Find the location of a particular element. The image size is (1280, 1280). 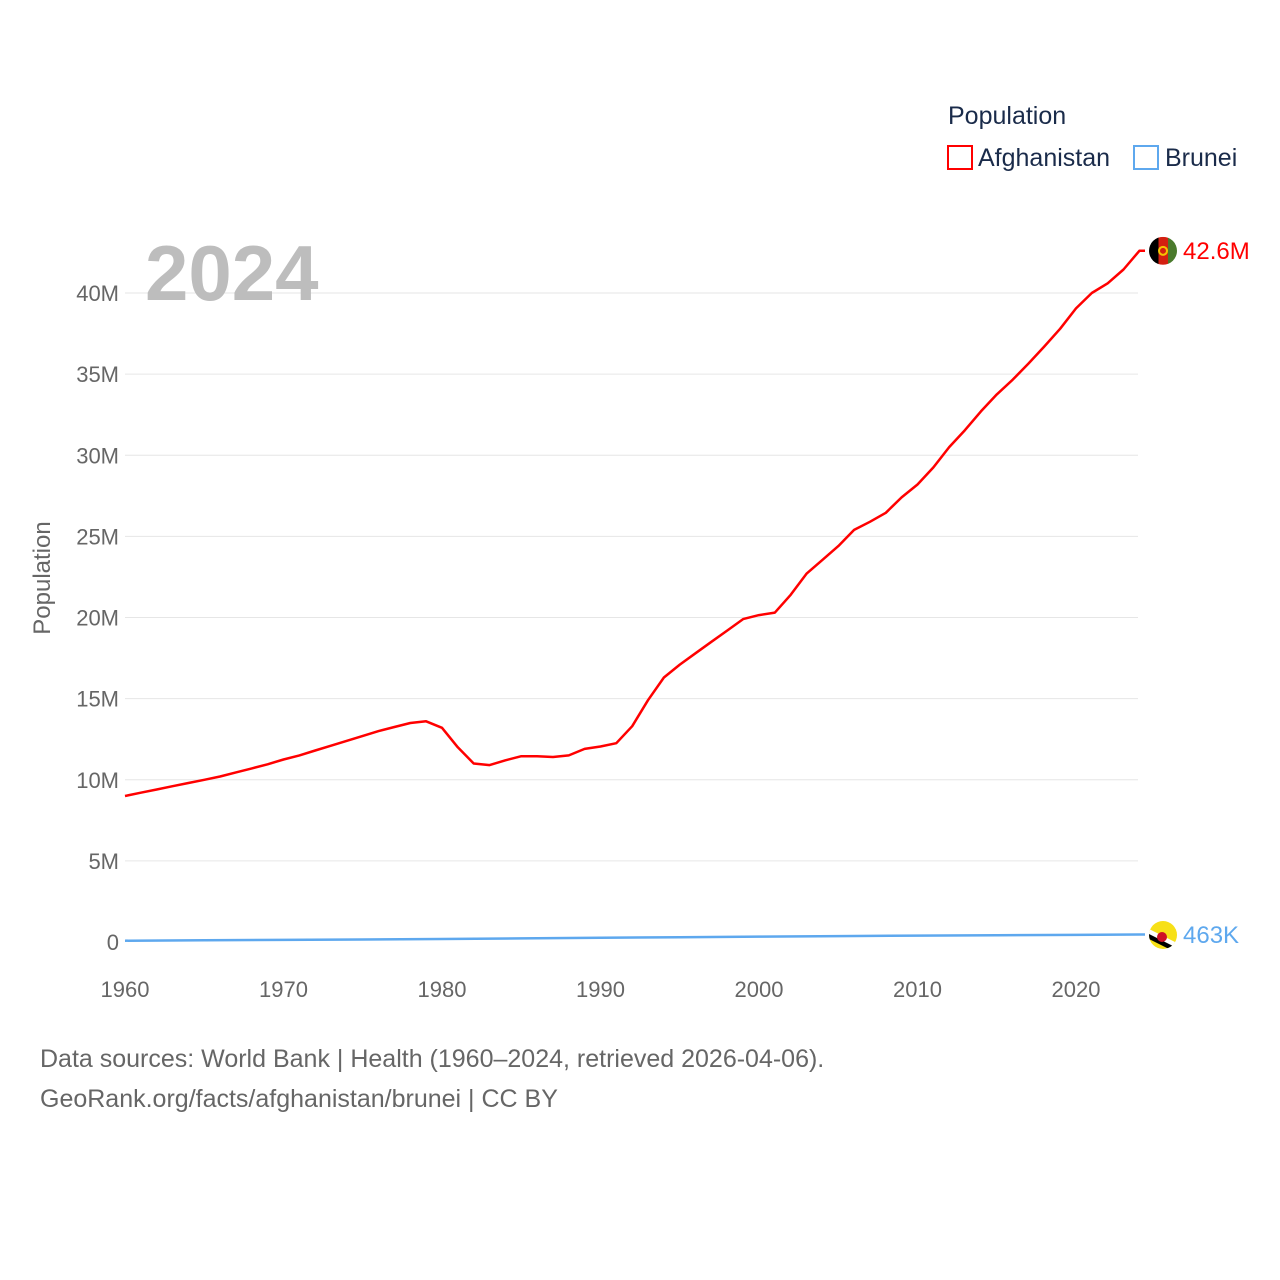

y-tick-label: 30M is located at coordinates (97, 455).